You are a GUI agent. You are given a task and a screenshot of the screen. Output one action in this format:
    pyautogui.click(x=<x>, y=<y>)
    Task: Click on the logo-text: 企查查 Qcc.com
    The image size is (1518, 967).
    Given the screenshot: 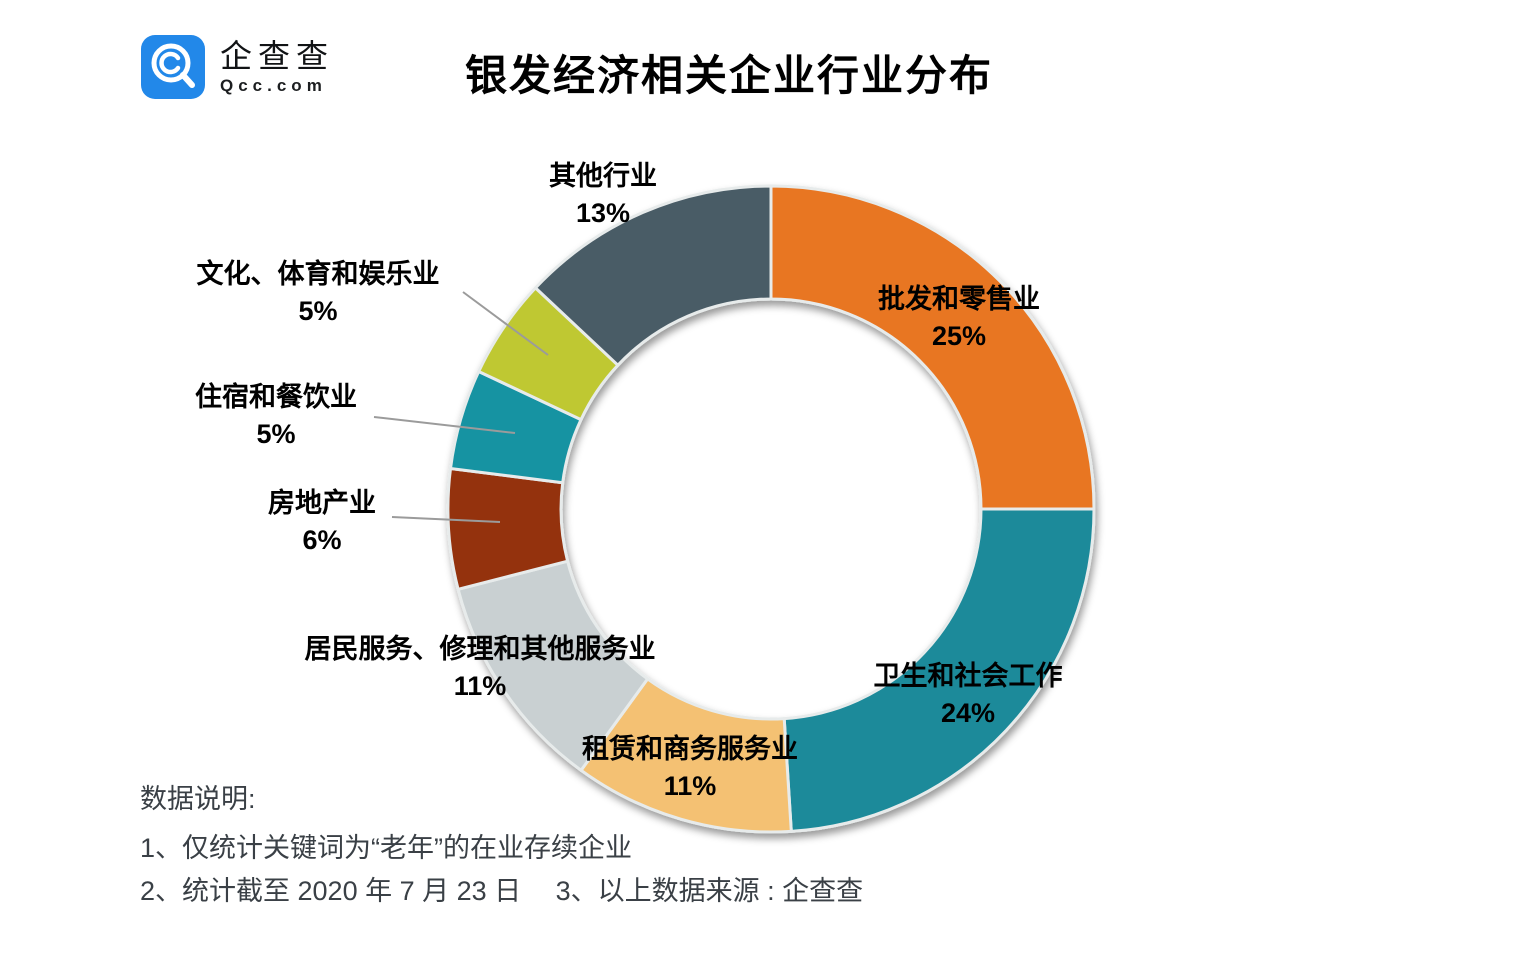 What is the action you would take?
    pyautogui.click(x=277, y=67)
    